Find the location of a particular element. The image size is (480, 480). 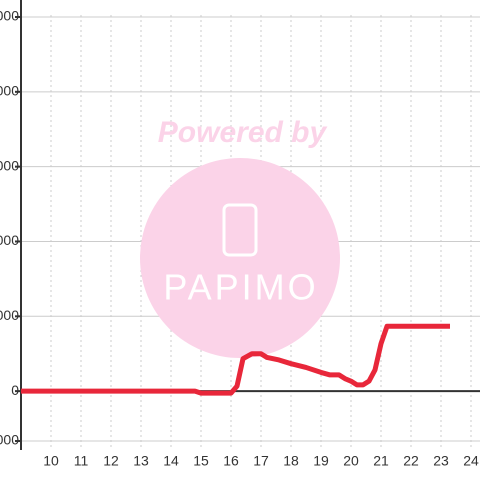

x-tick-label: 12 is located at coordinates (111, 461).